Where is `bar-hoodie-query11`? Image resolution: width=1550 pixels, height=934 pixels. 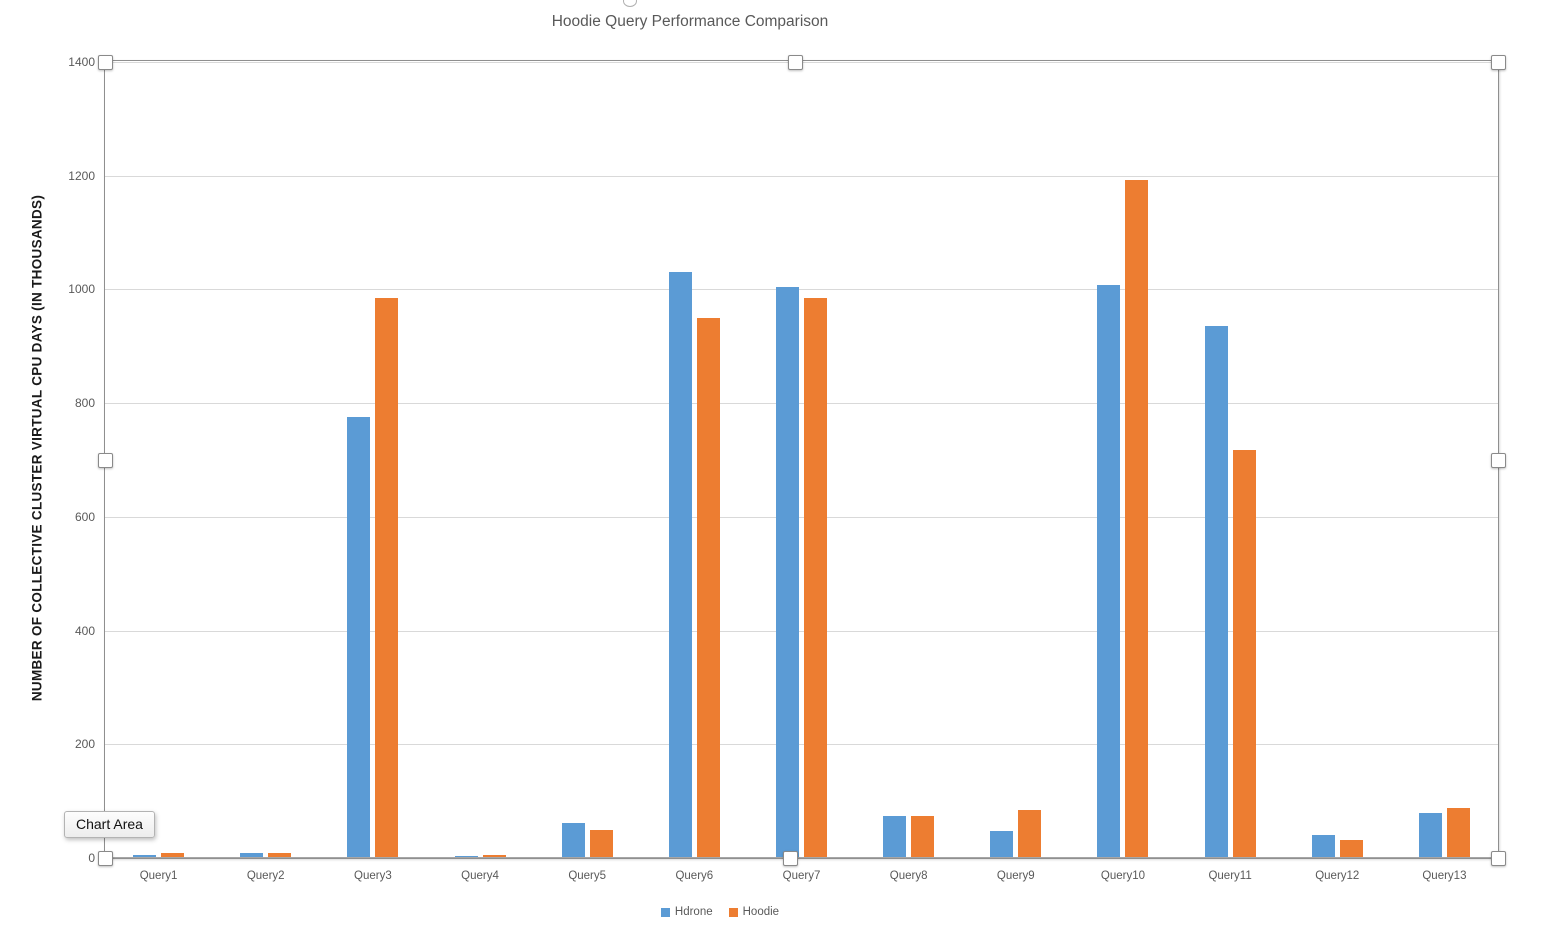
bar-hoodie-query11 is located at coordinates (1244, 653).